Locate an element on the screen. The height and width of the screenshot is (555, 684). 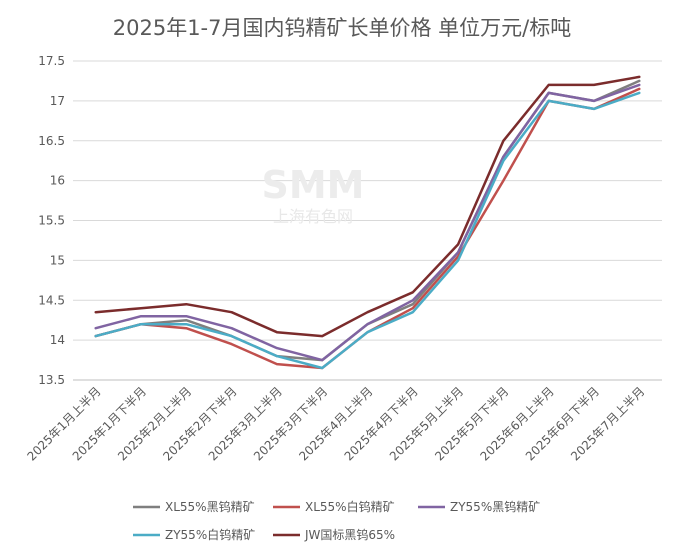
legend-label: XL55%黑钨精矿 is located at coordinates (210, 506).